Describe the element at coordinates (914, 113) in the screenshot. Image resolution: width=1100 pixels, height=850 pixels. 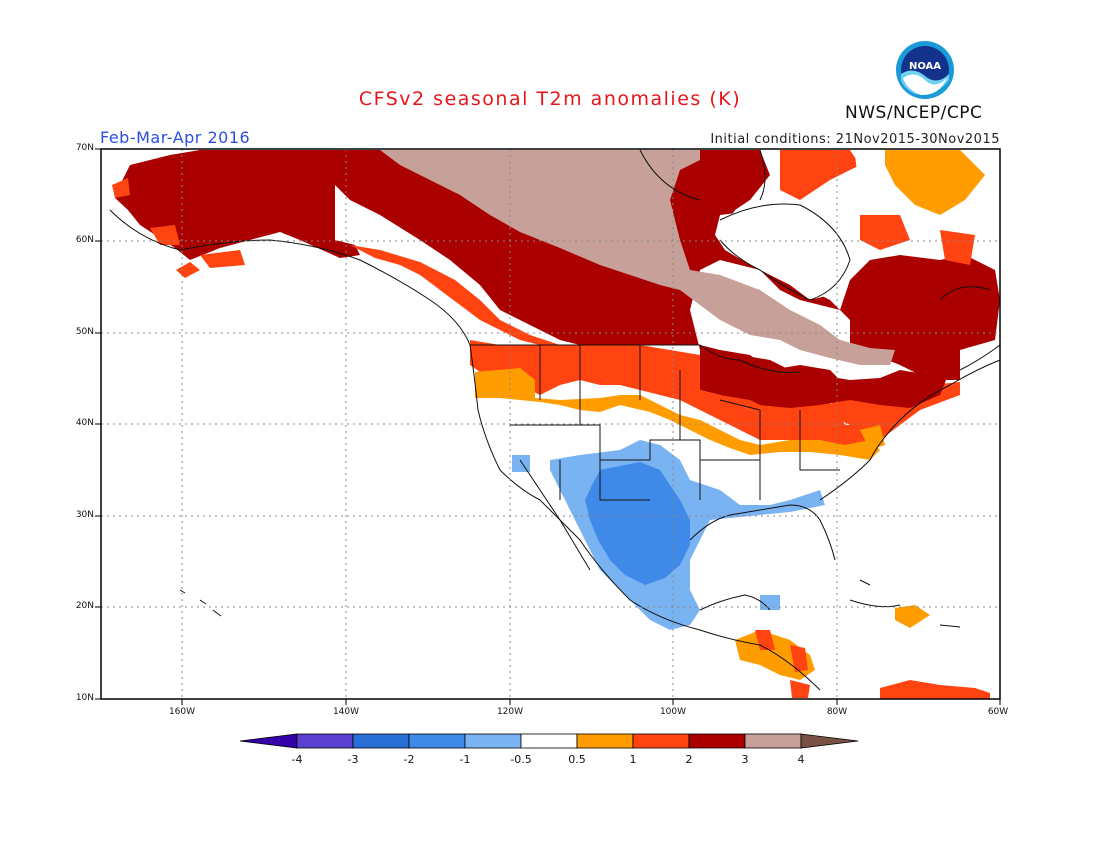
I see `agency-label: NWS/NCEP/CPC` at that location.